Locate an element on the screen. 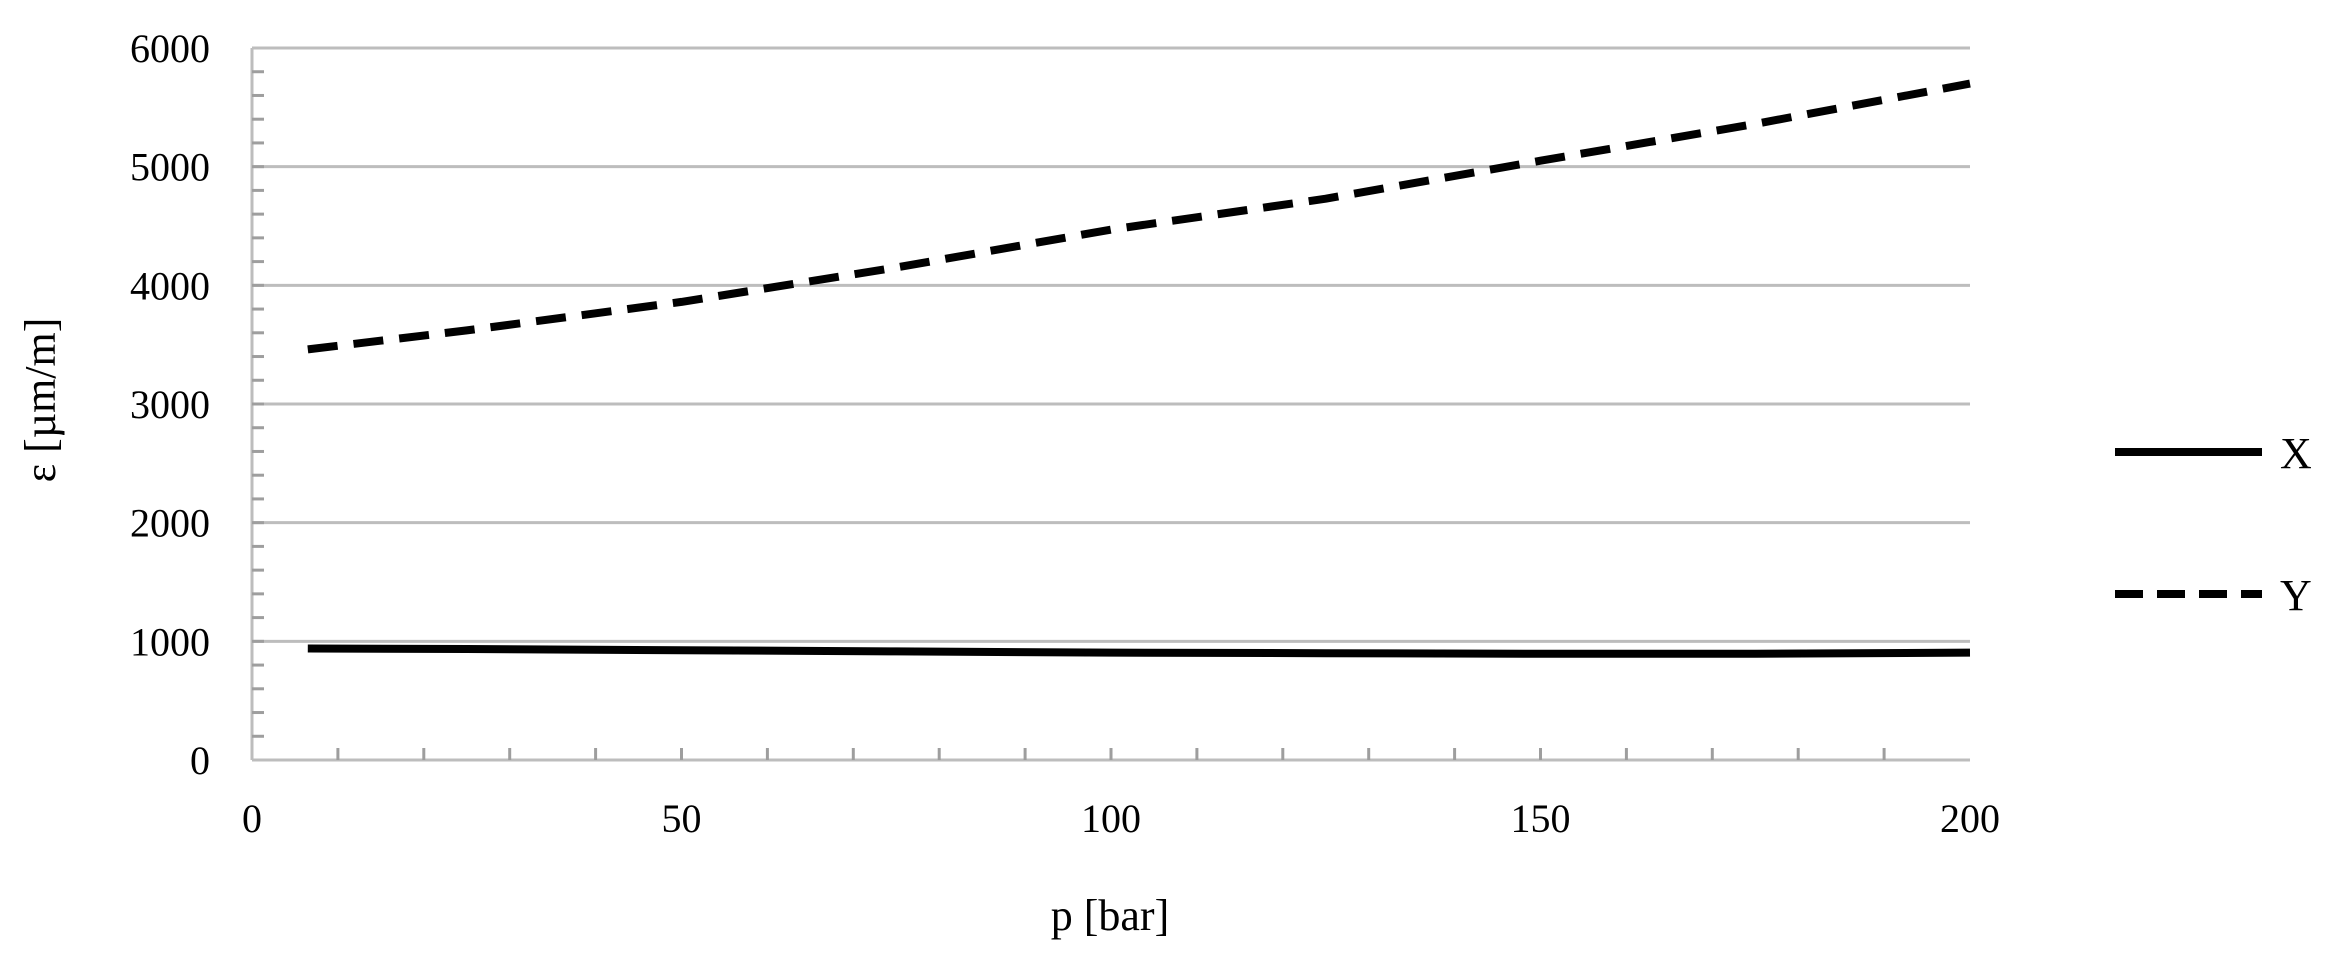 The width and height of the screenshot is (2348, 969). y-tick-label-1000: 1000 is located at coordinates (170, 641).